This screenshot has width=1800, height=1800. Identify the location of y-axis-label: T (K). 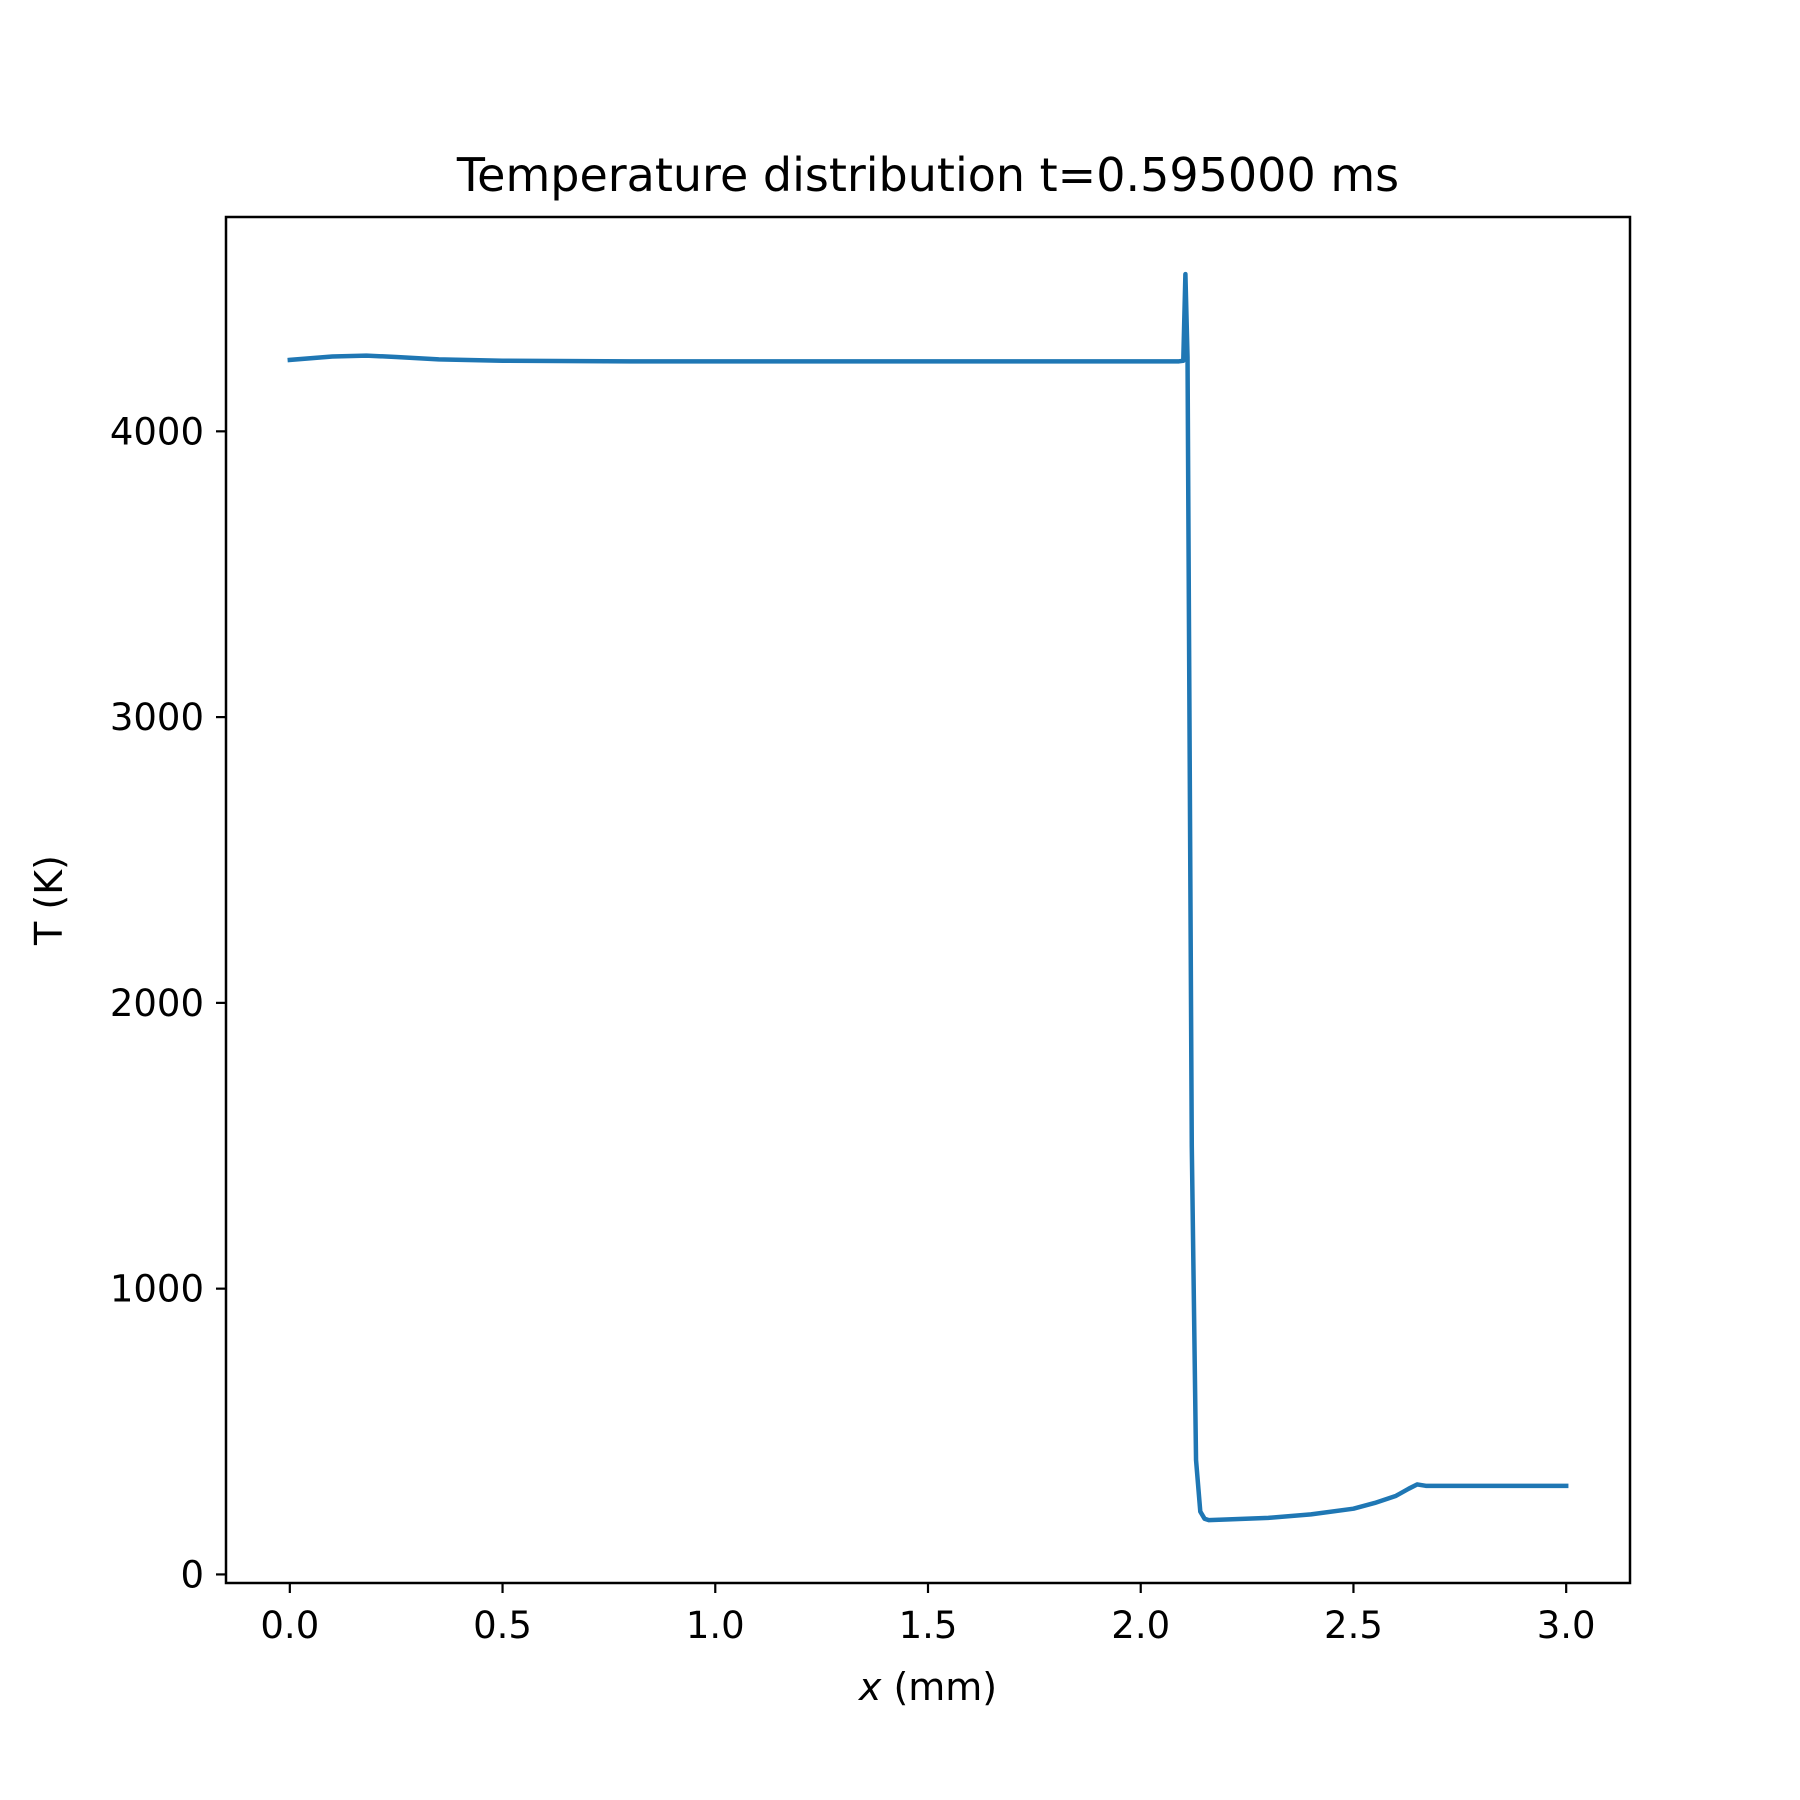
(49, 900).